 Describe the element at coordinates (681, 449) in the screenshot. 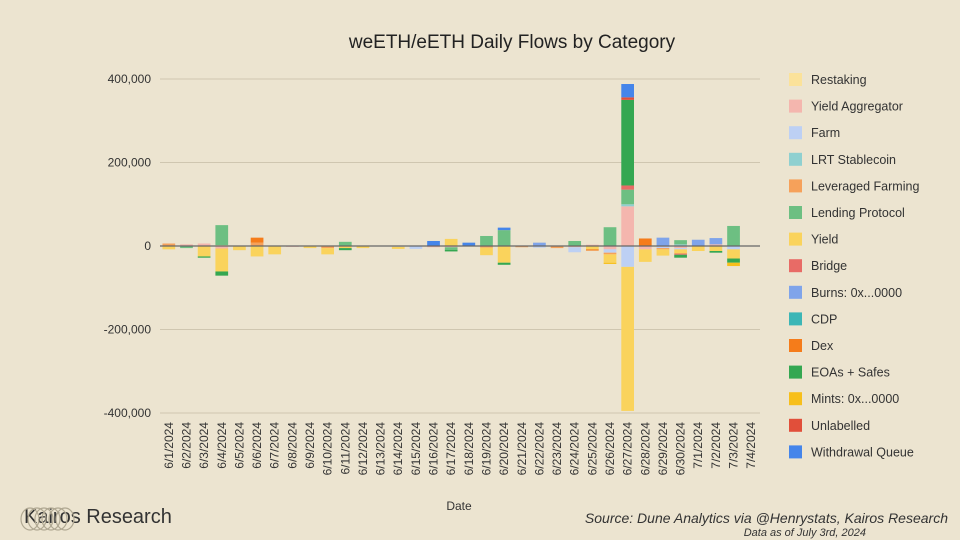

I see `x-tick-label: 6/30/2024` at that location.